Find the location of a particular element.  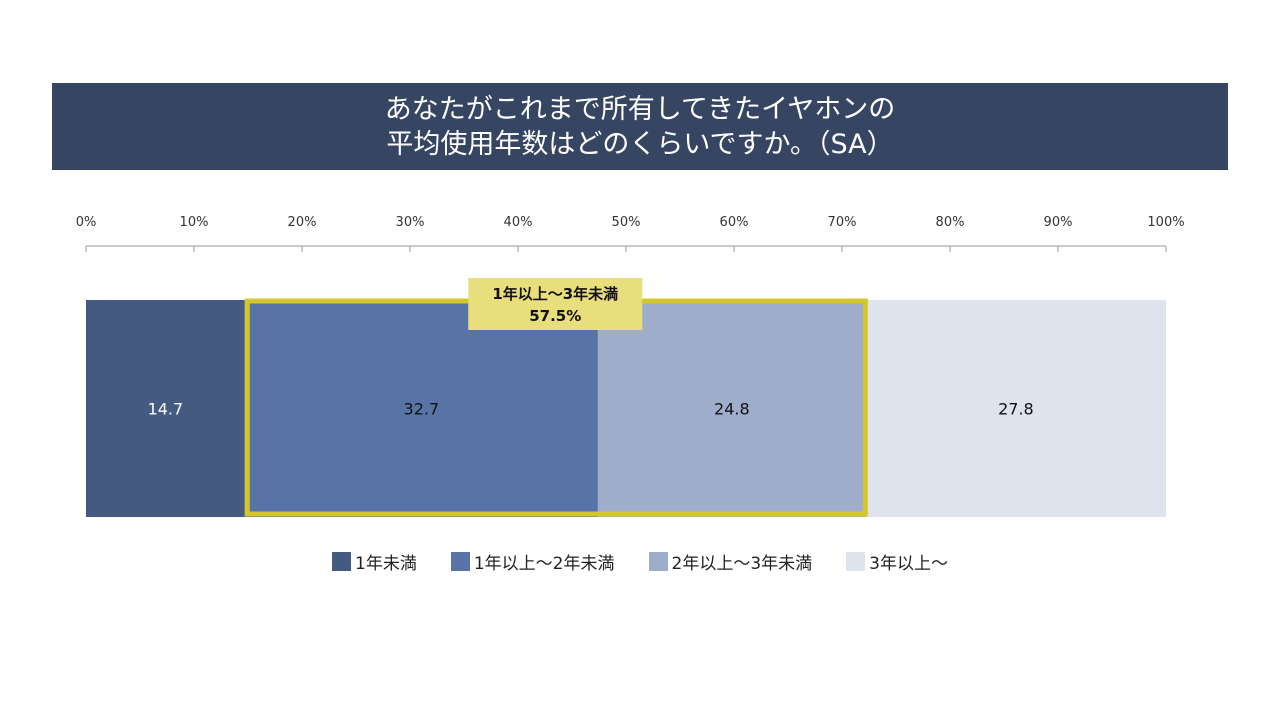

x-tick-label: 70% is located at coordinates (842, 222).